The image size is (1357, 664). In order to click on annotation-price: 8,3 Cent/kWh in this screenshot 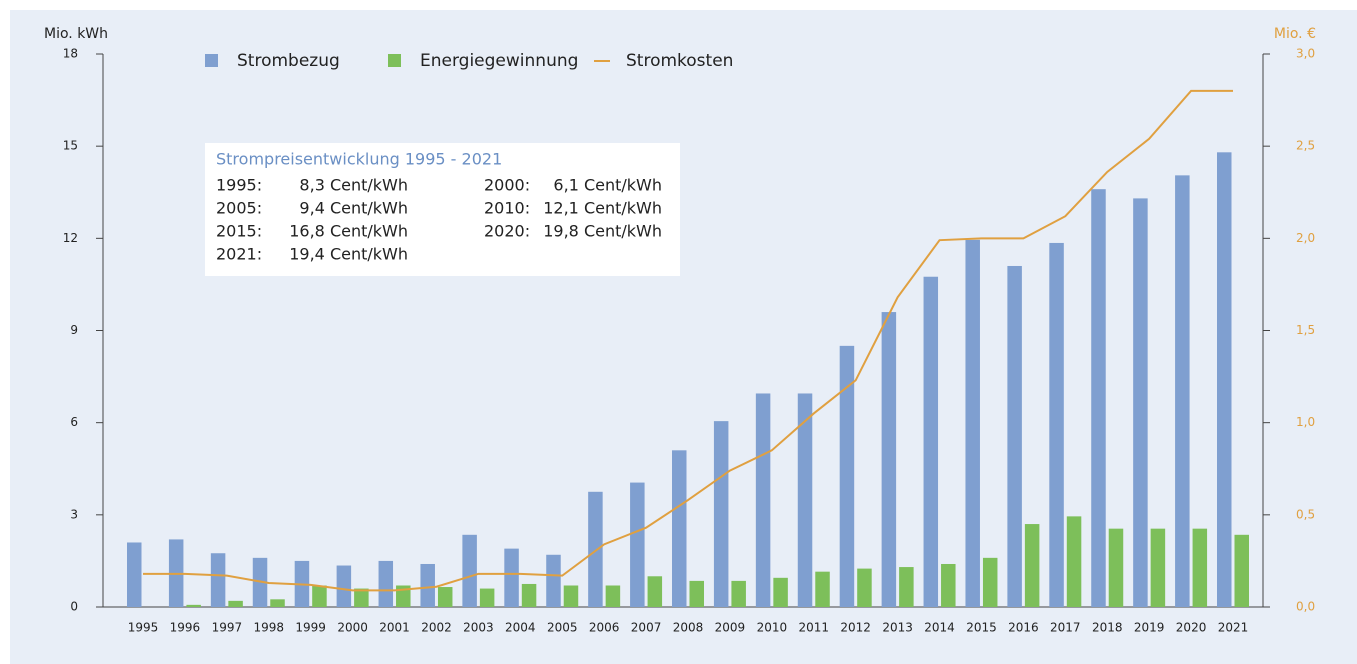, I will do `click(353, 185)`.